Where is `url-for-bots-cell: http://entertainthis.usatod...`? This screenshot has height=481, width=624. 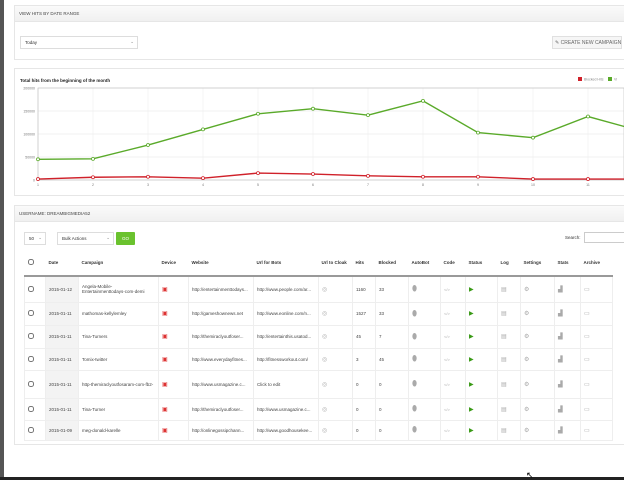 url-for-bots-cell: http://entertainthis.usatod... is located at coordinates (286, 336).